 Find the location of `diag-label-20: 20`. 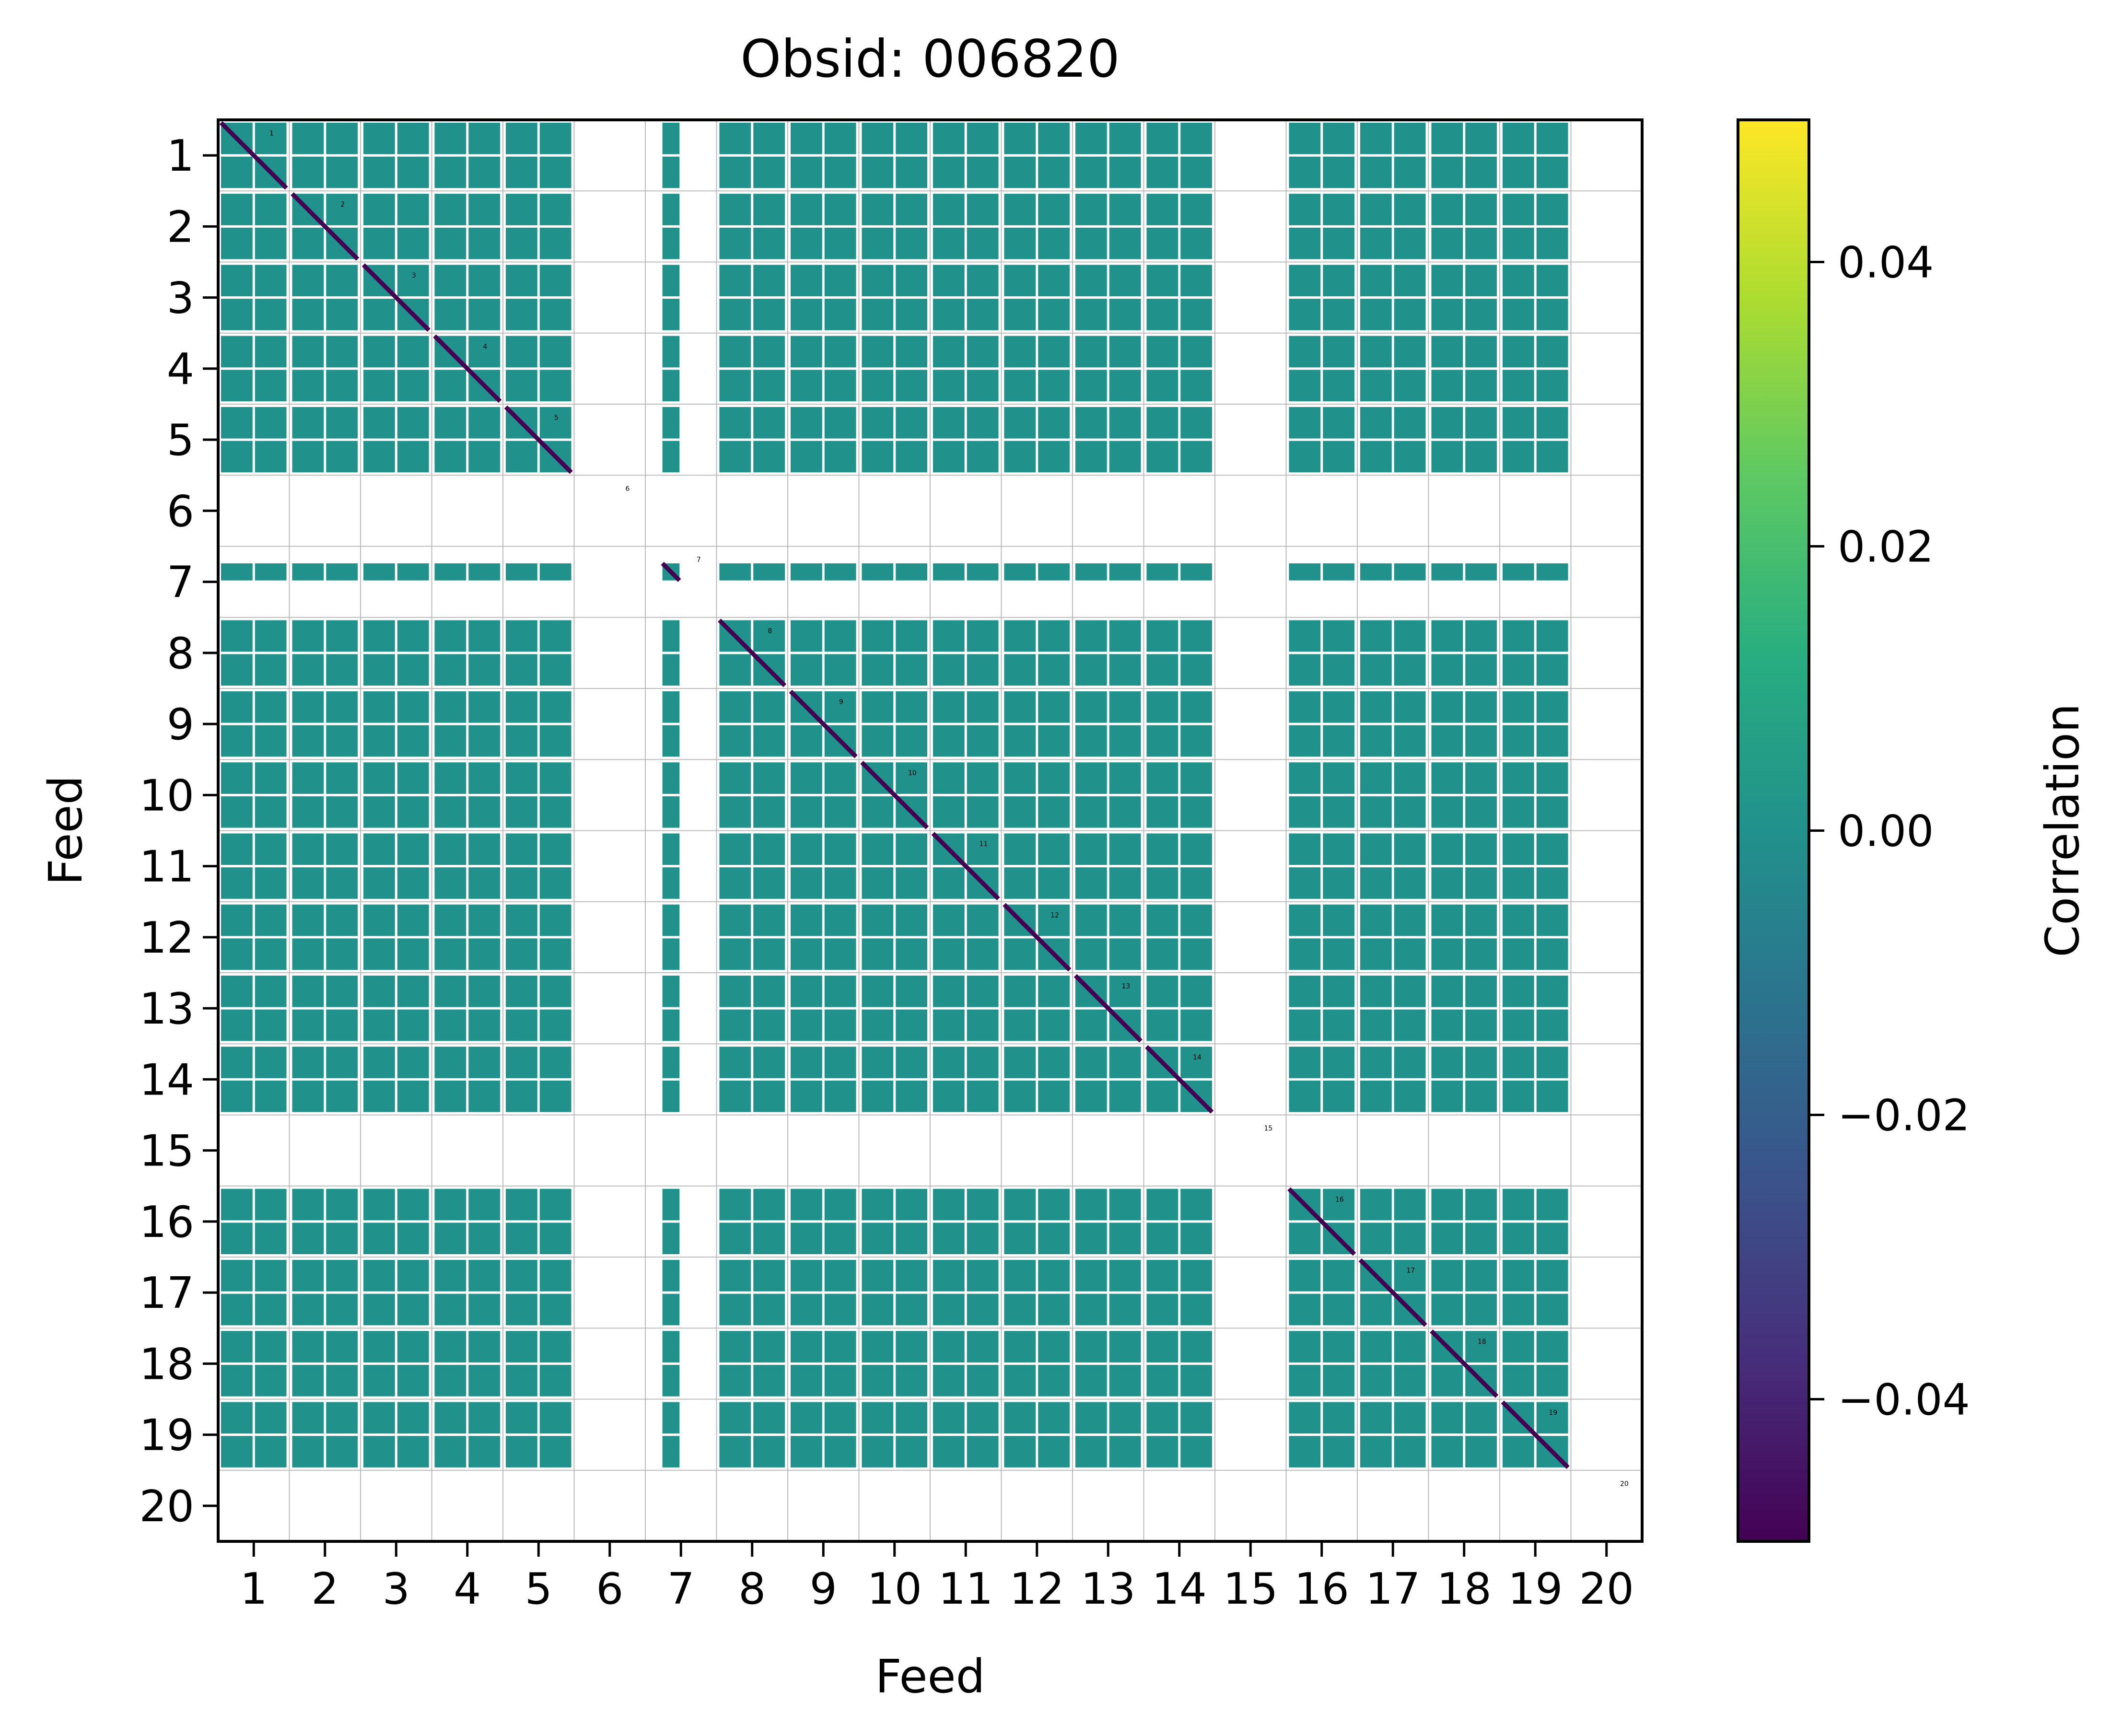

diag-label-20: 20 is located at coordinates (1624, 1484).